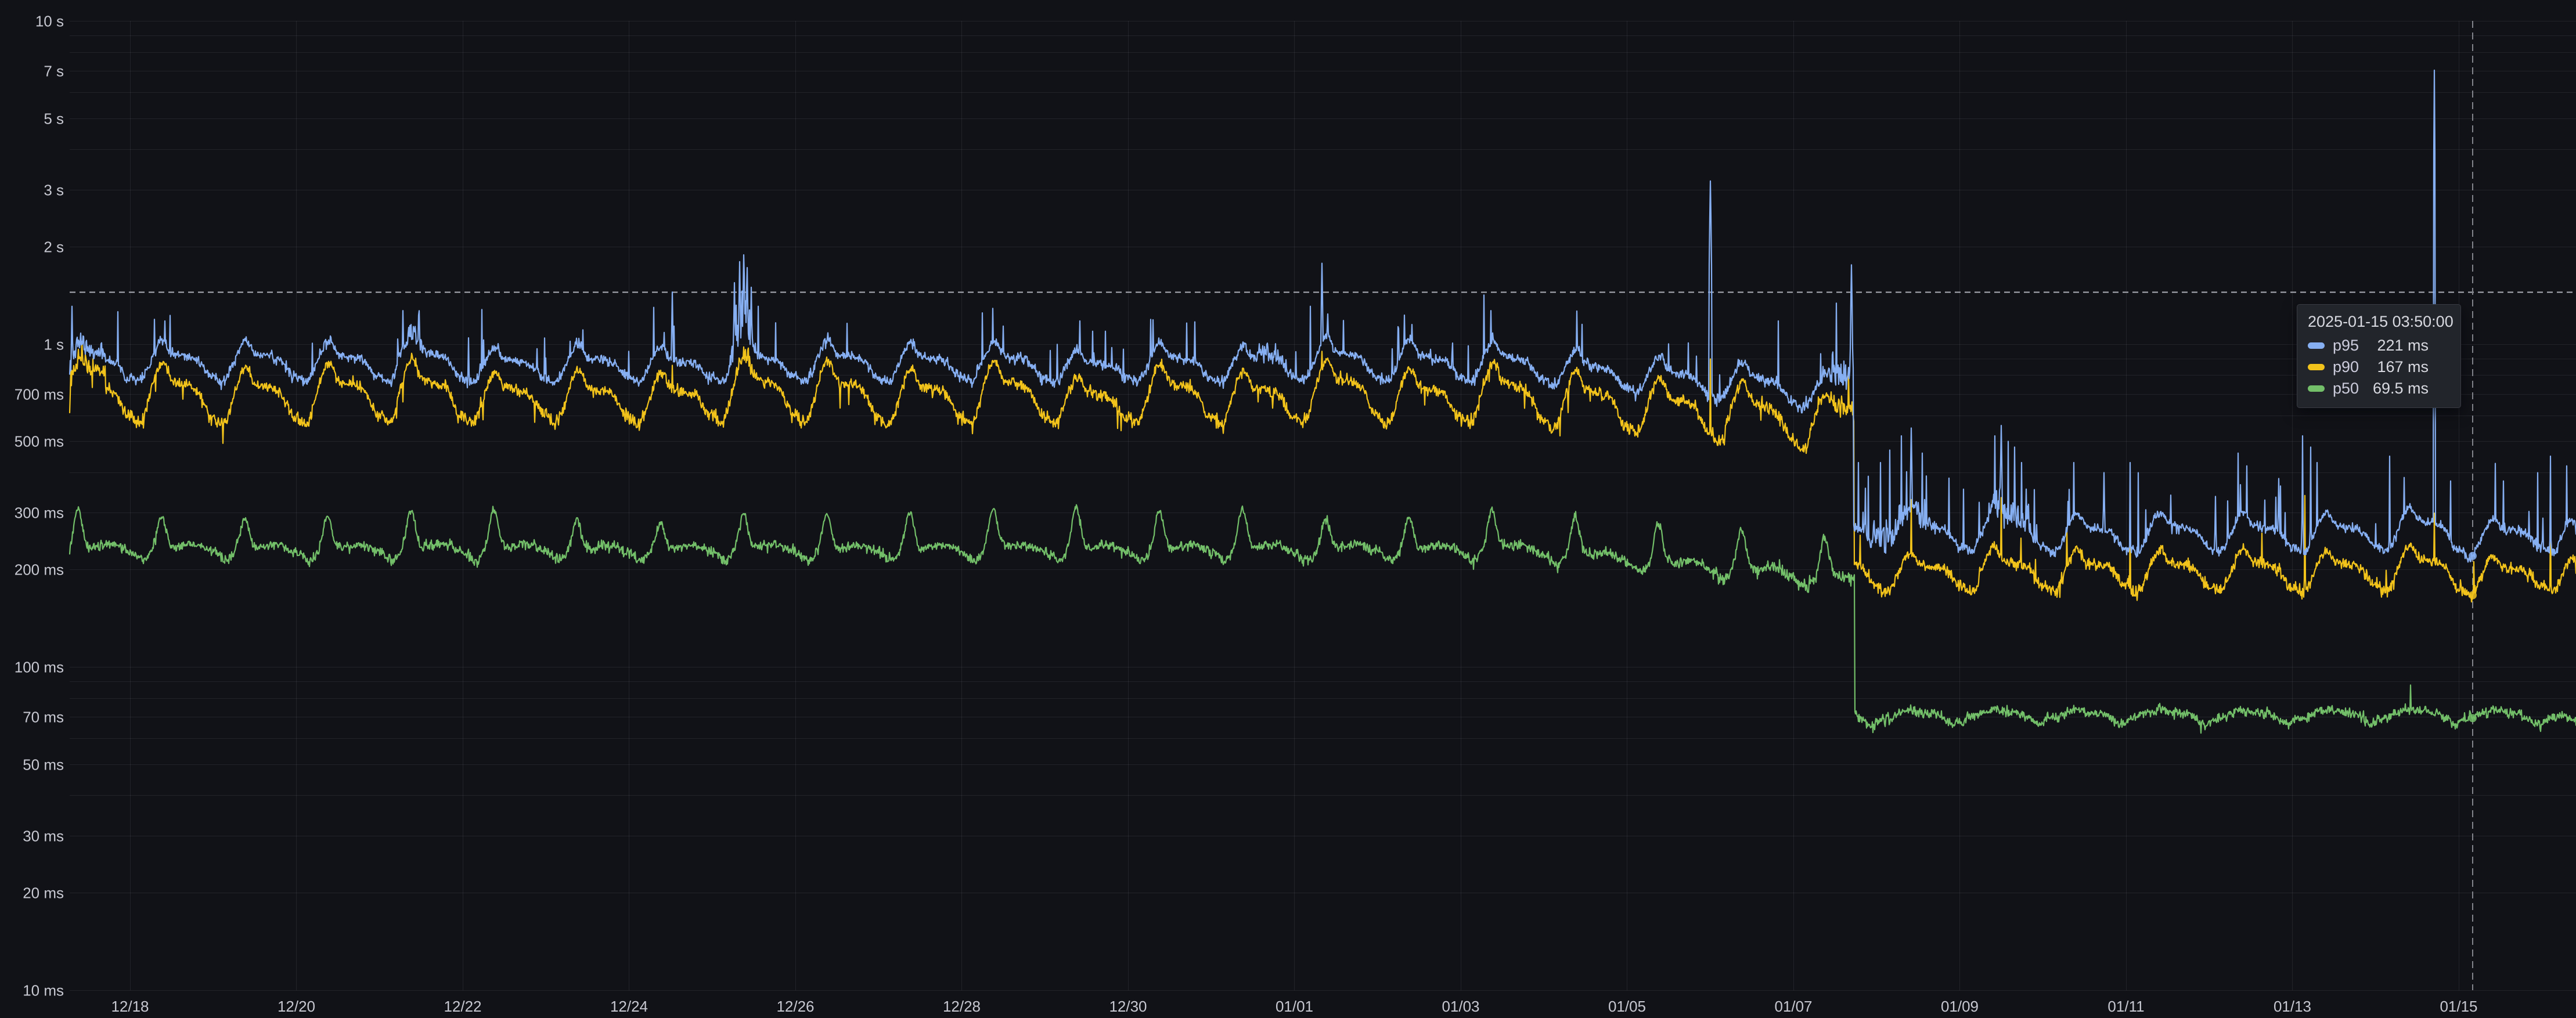 This screenshot has height=1018, width=2576. I want to click on svg-text: 7 s, so click(54, 71).